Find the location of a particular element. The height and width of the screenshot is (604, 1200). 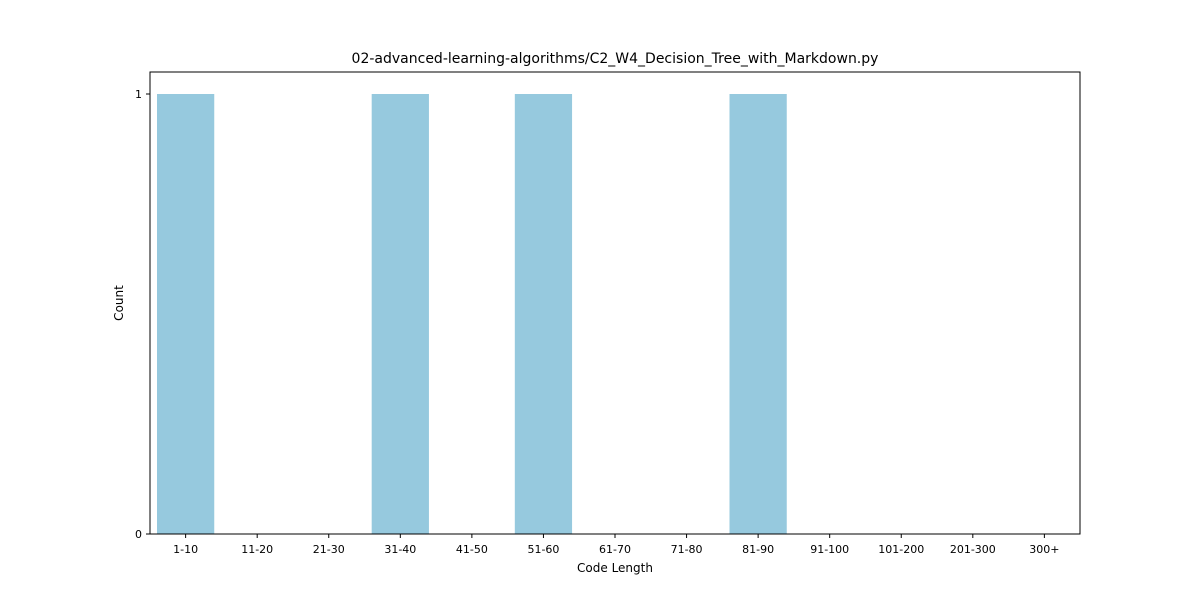

x-tick-label: 11-20 is located at coordinates (257, 549).